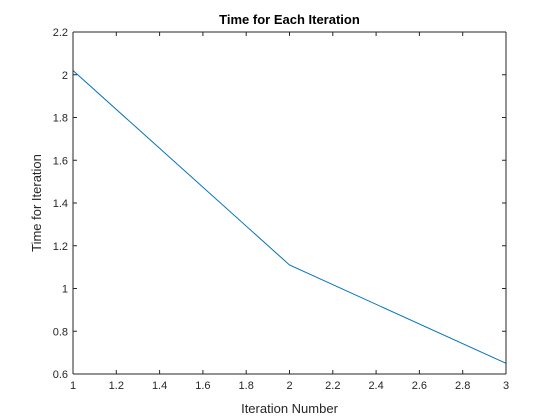  What do you see at coordinates (462, 386) in the screenshot?
I see `x-tick-label: 2.8` at bounding box center [462, 386].